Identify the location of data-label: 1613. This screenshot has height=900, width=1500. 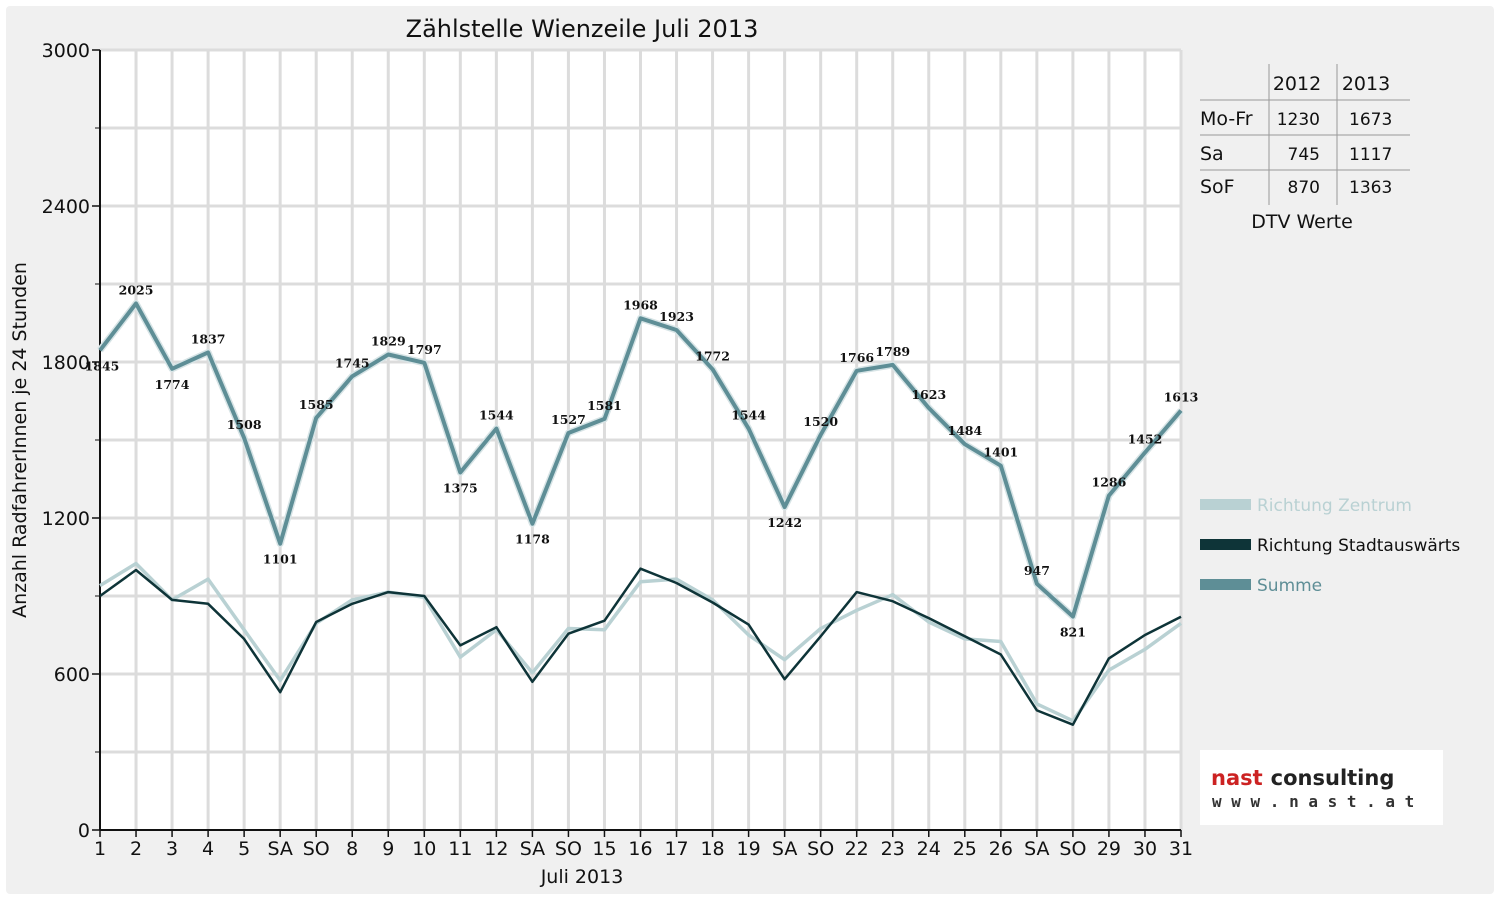
(1181, 397).